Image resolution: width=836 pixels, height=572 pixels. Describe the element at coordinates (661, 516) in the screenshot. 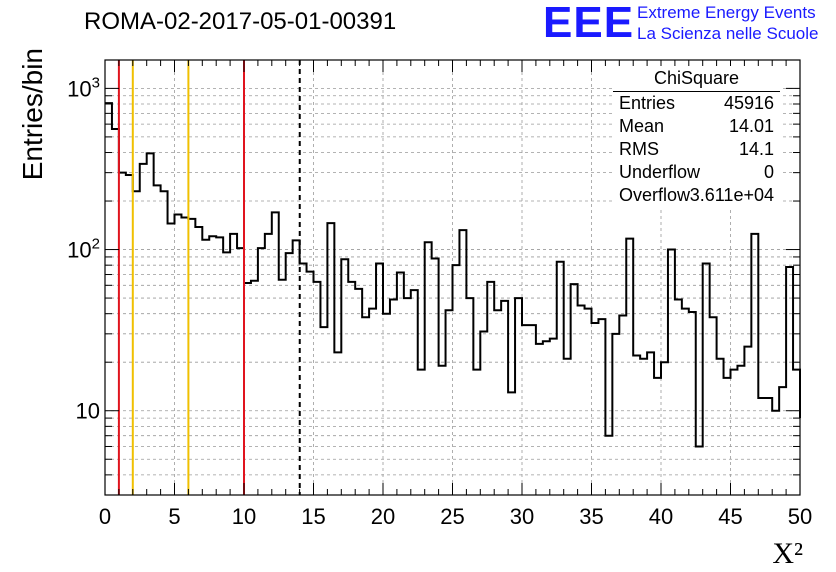

I see `x-tick-label: 40` at that location.